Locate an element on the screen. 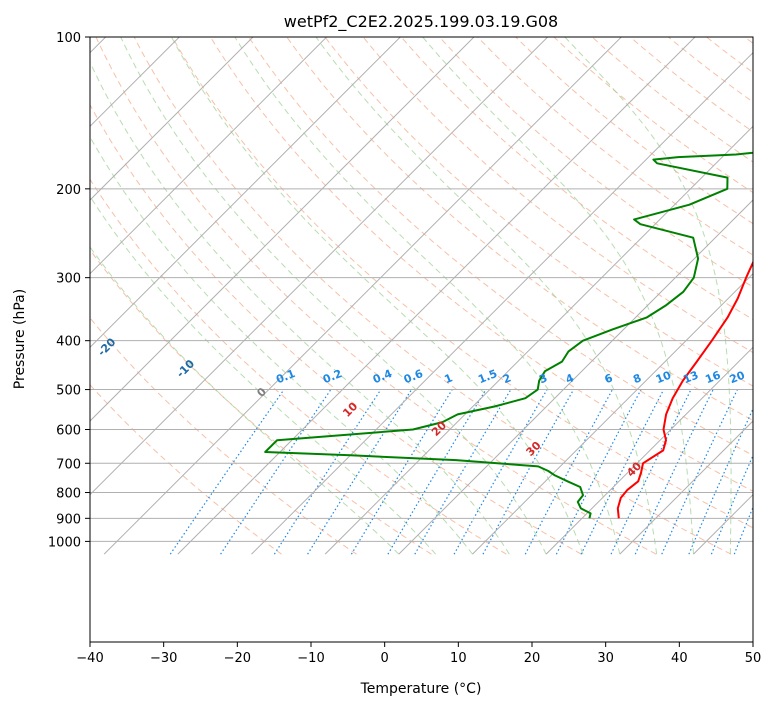 This screenshot has width=775, height=708. mixing-ratio-label: 20 is located at coordinates (737, 377).